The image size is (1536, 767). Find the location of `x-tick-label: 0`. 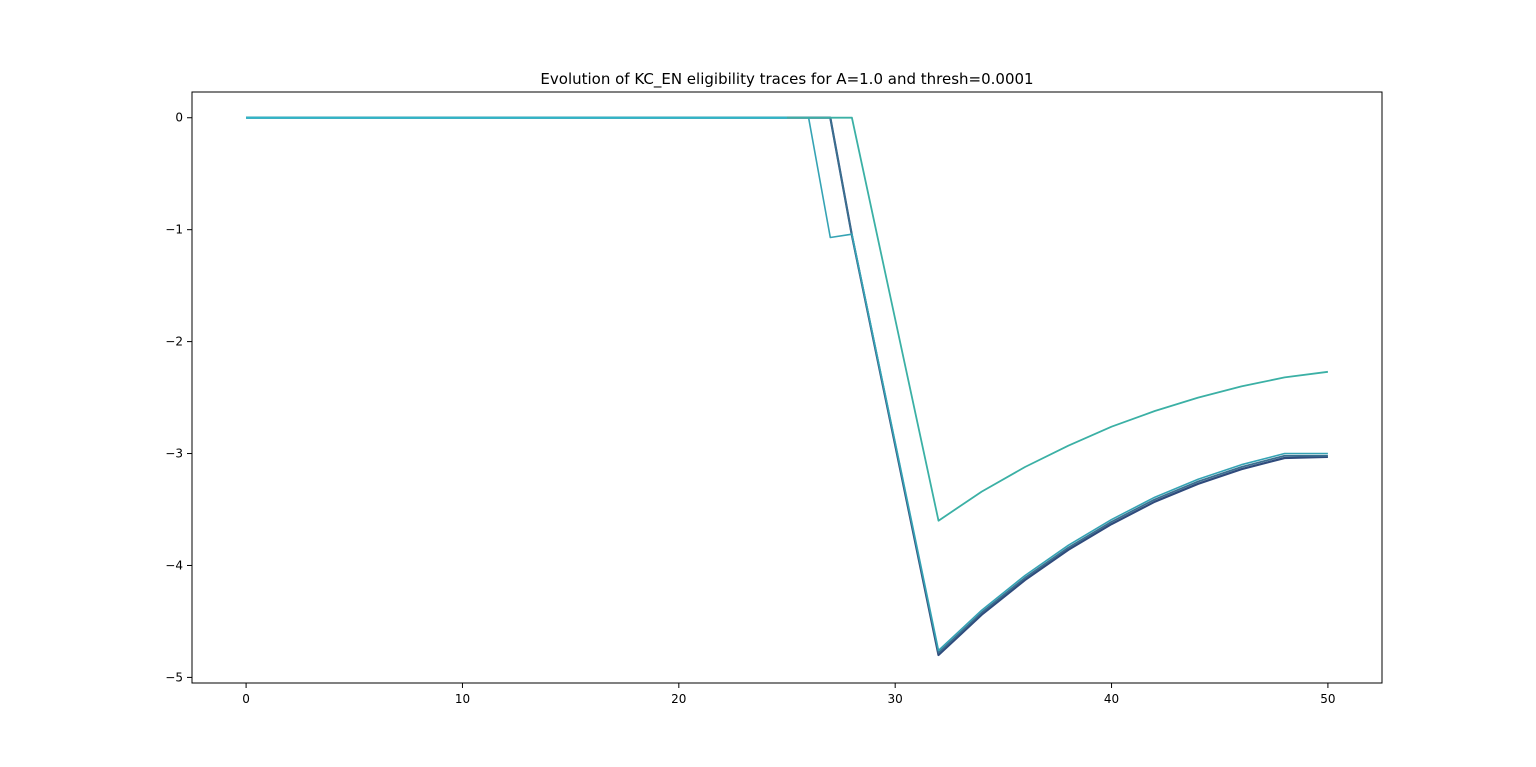

x-tick-label: 0 is located at coordinates (246, 699).